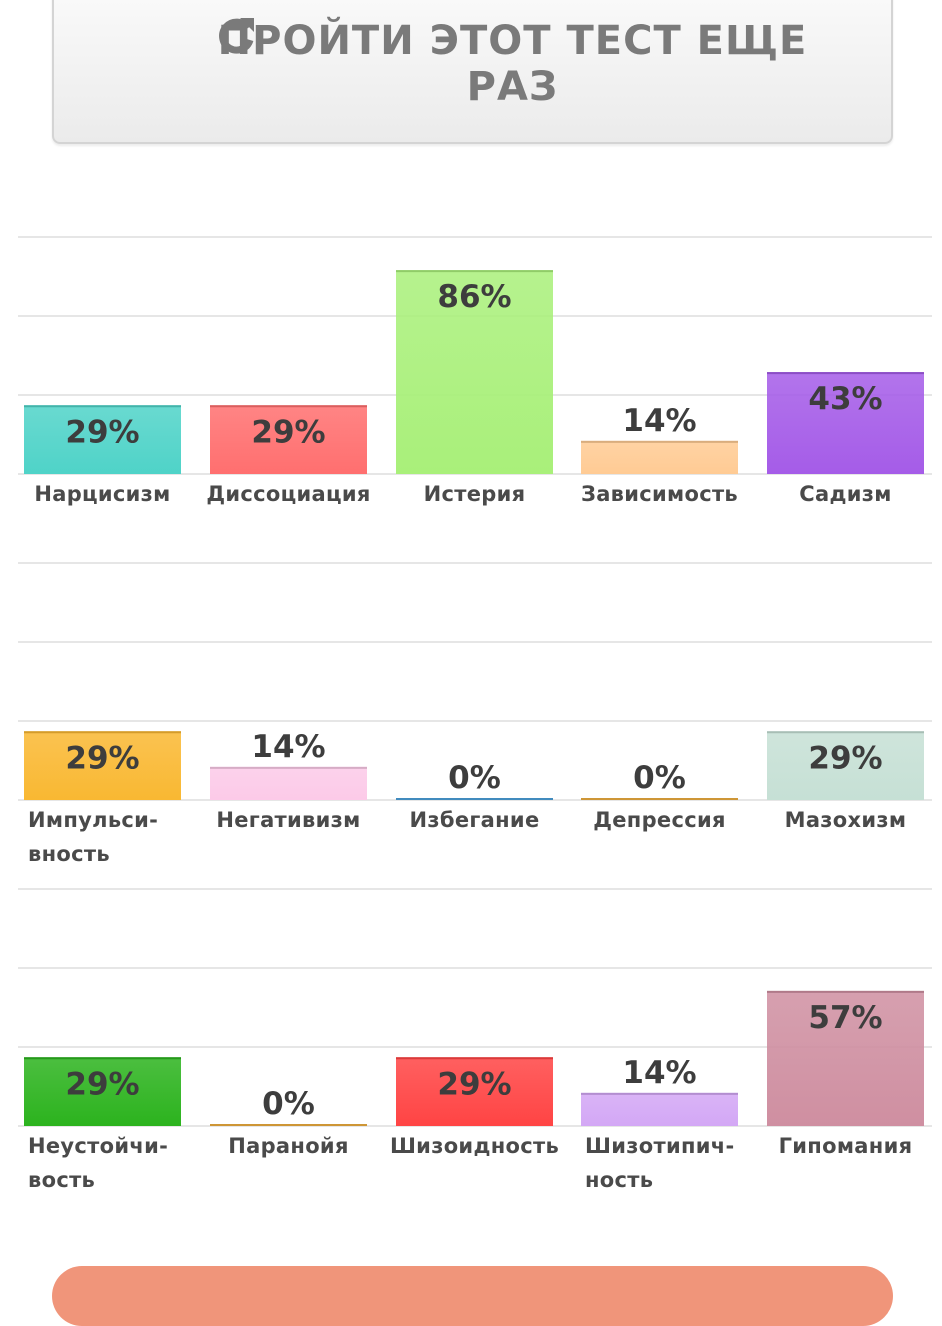  I want to click on bar-value-label: 43%, so click(845, 399).